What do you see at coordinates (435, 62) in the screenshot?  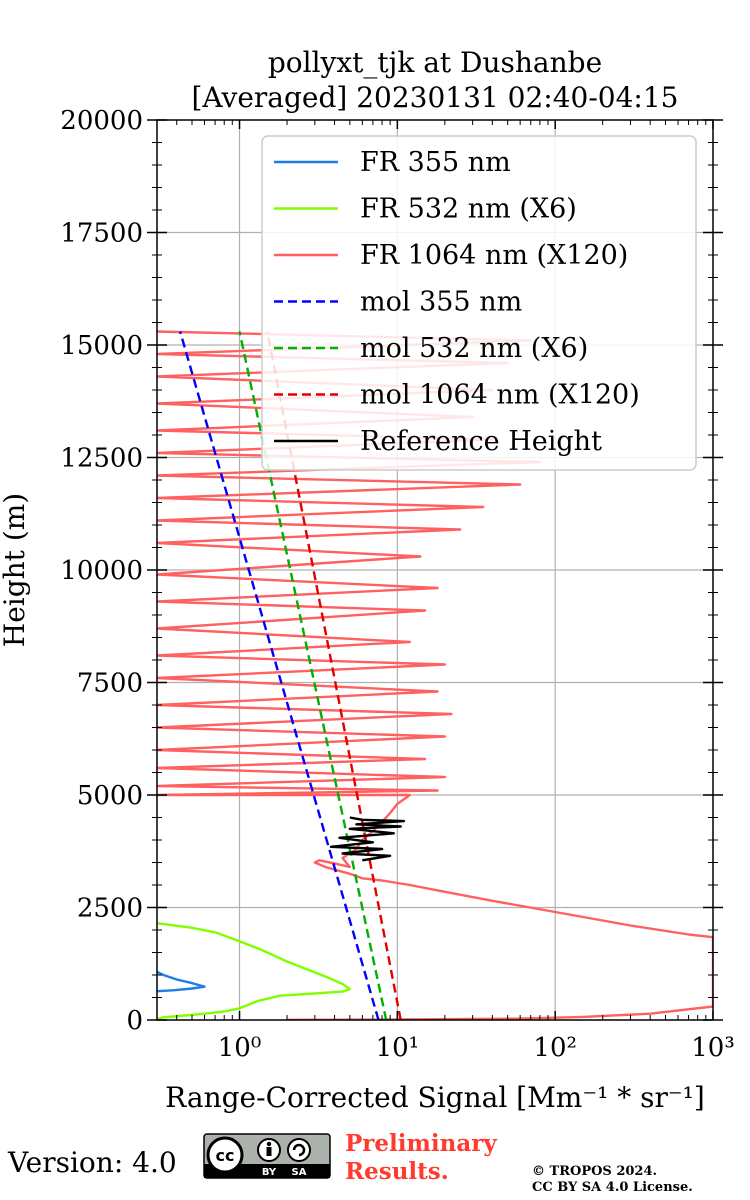 I see `chart-title-line1: pollyxt_tjk at Dushanbe` at bounding box center [435, 62].